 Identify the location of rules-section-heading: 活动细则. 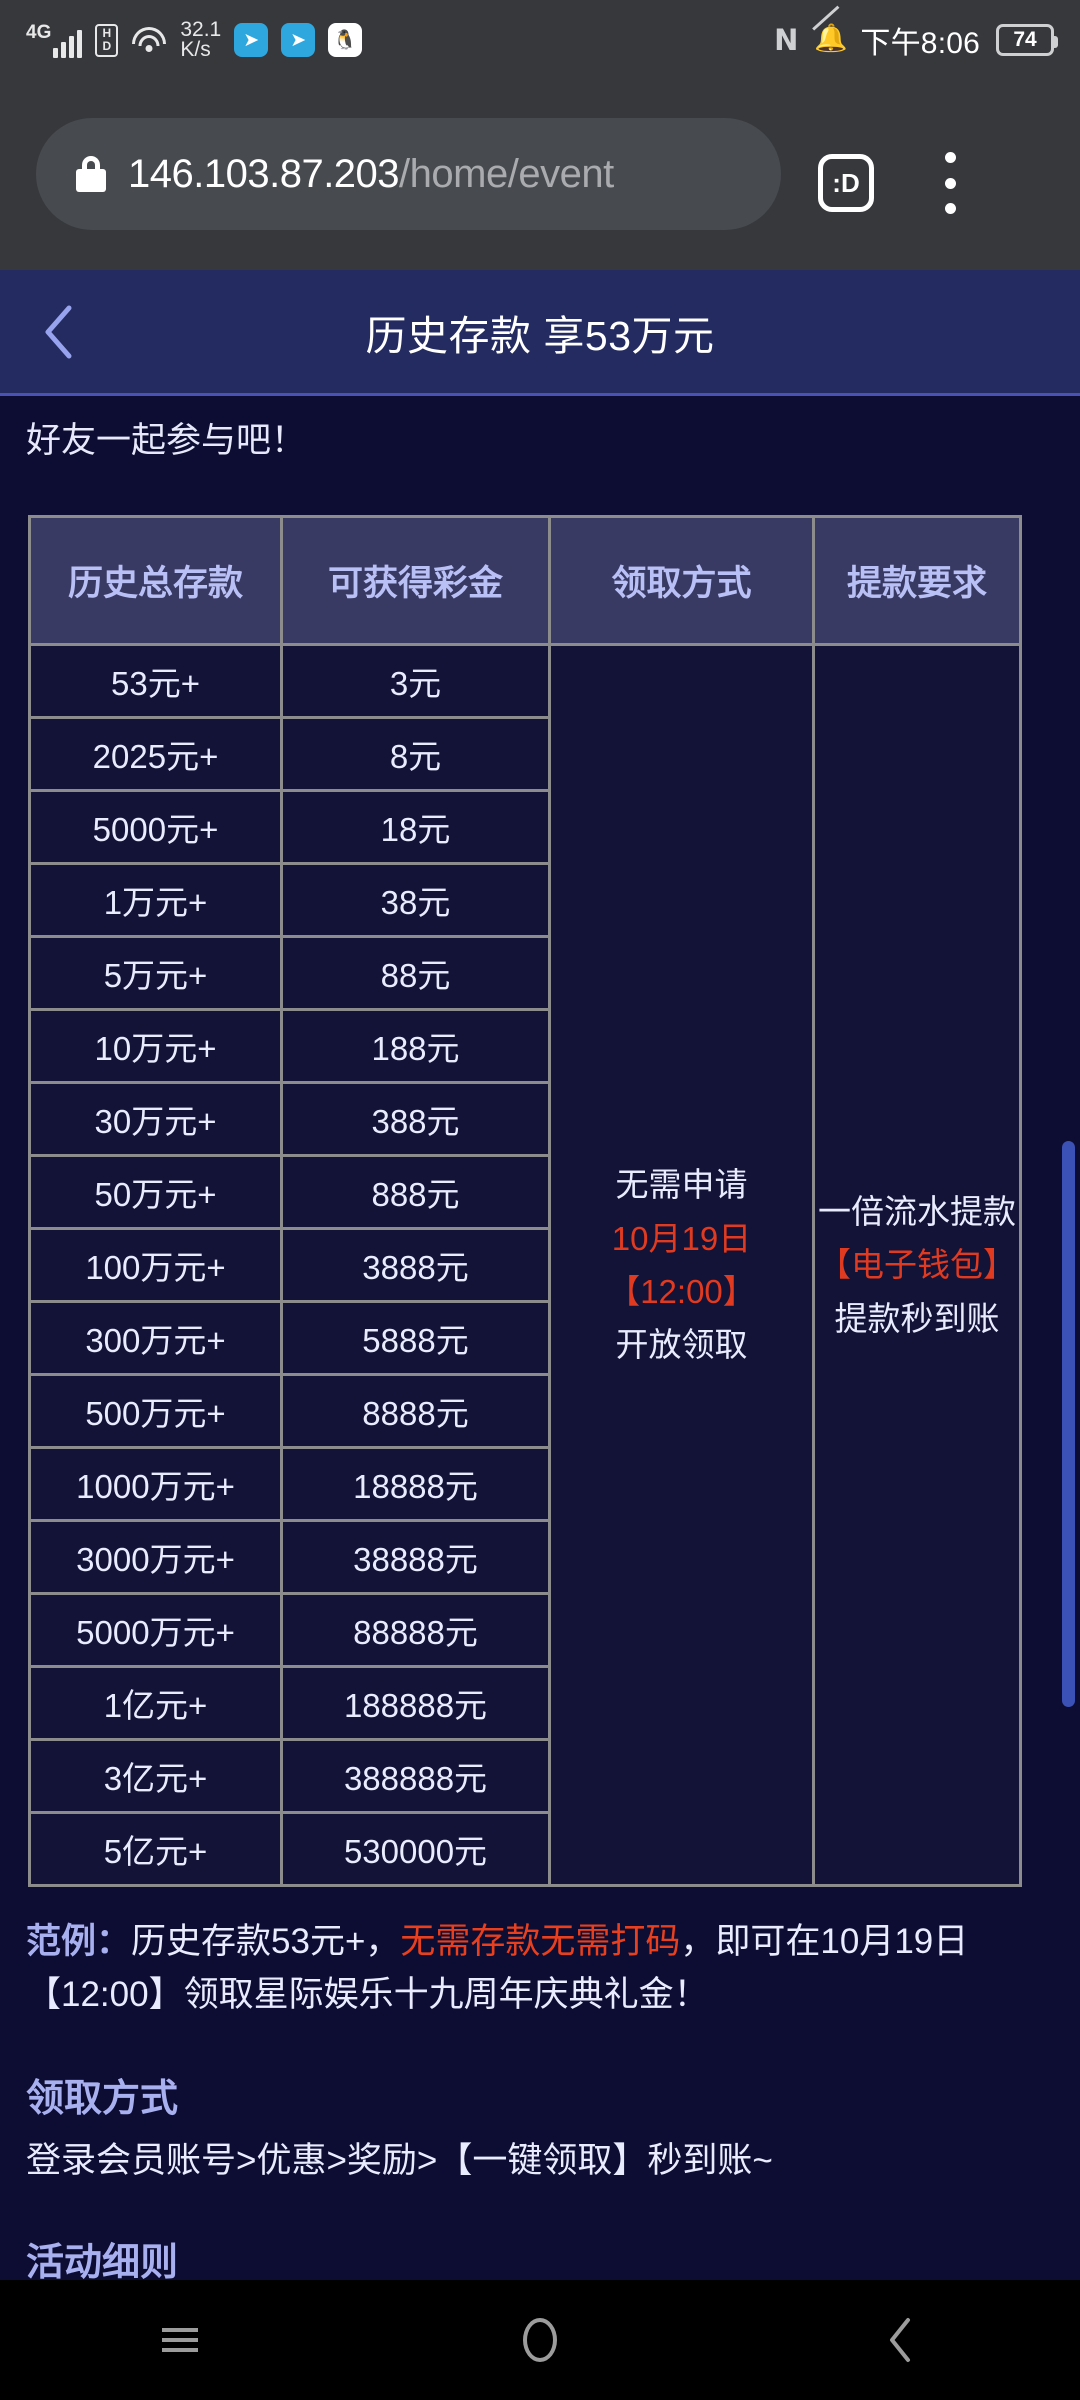
(102, 2263).